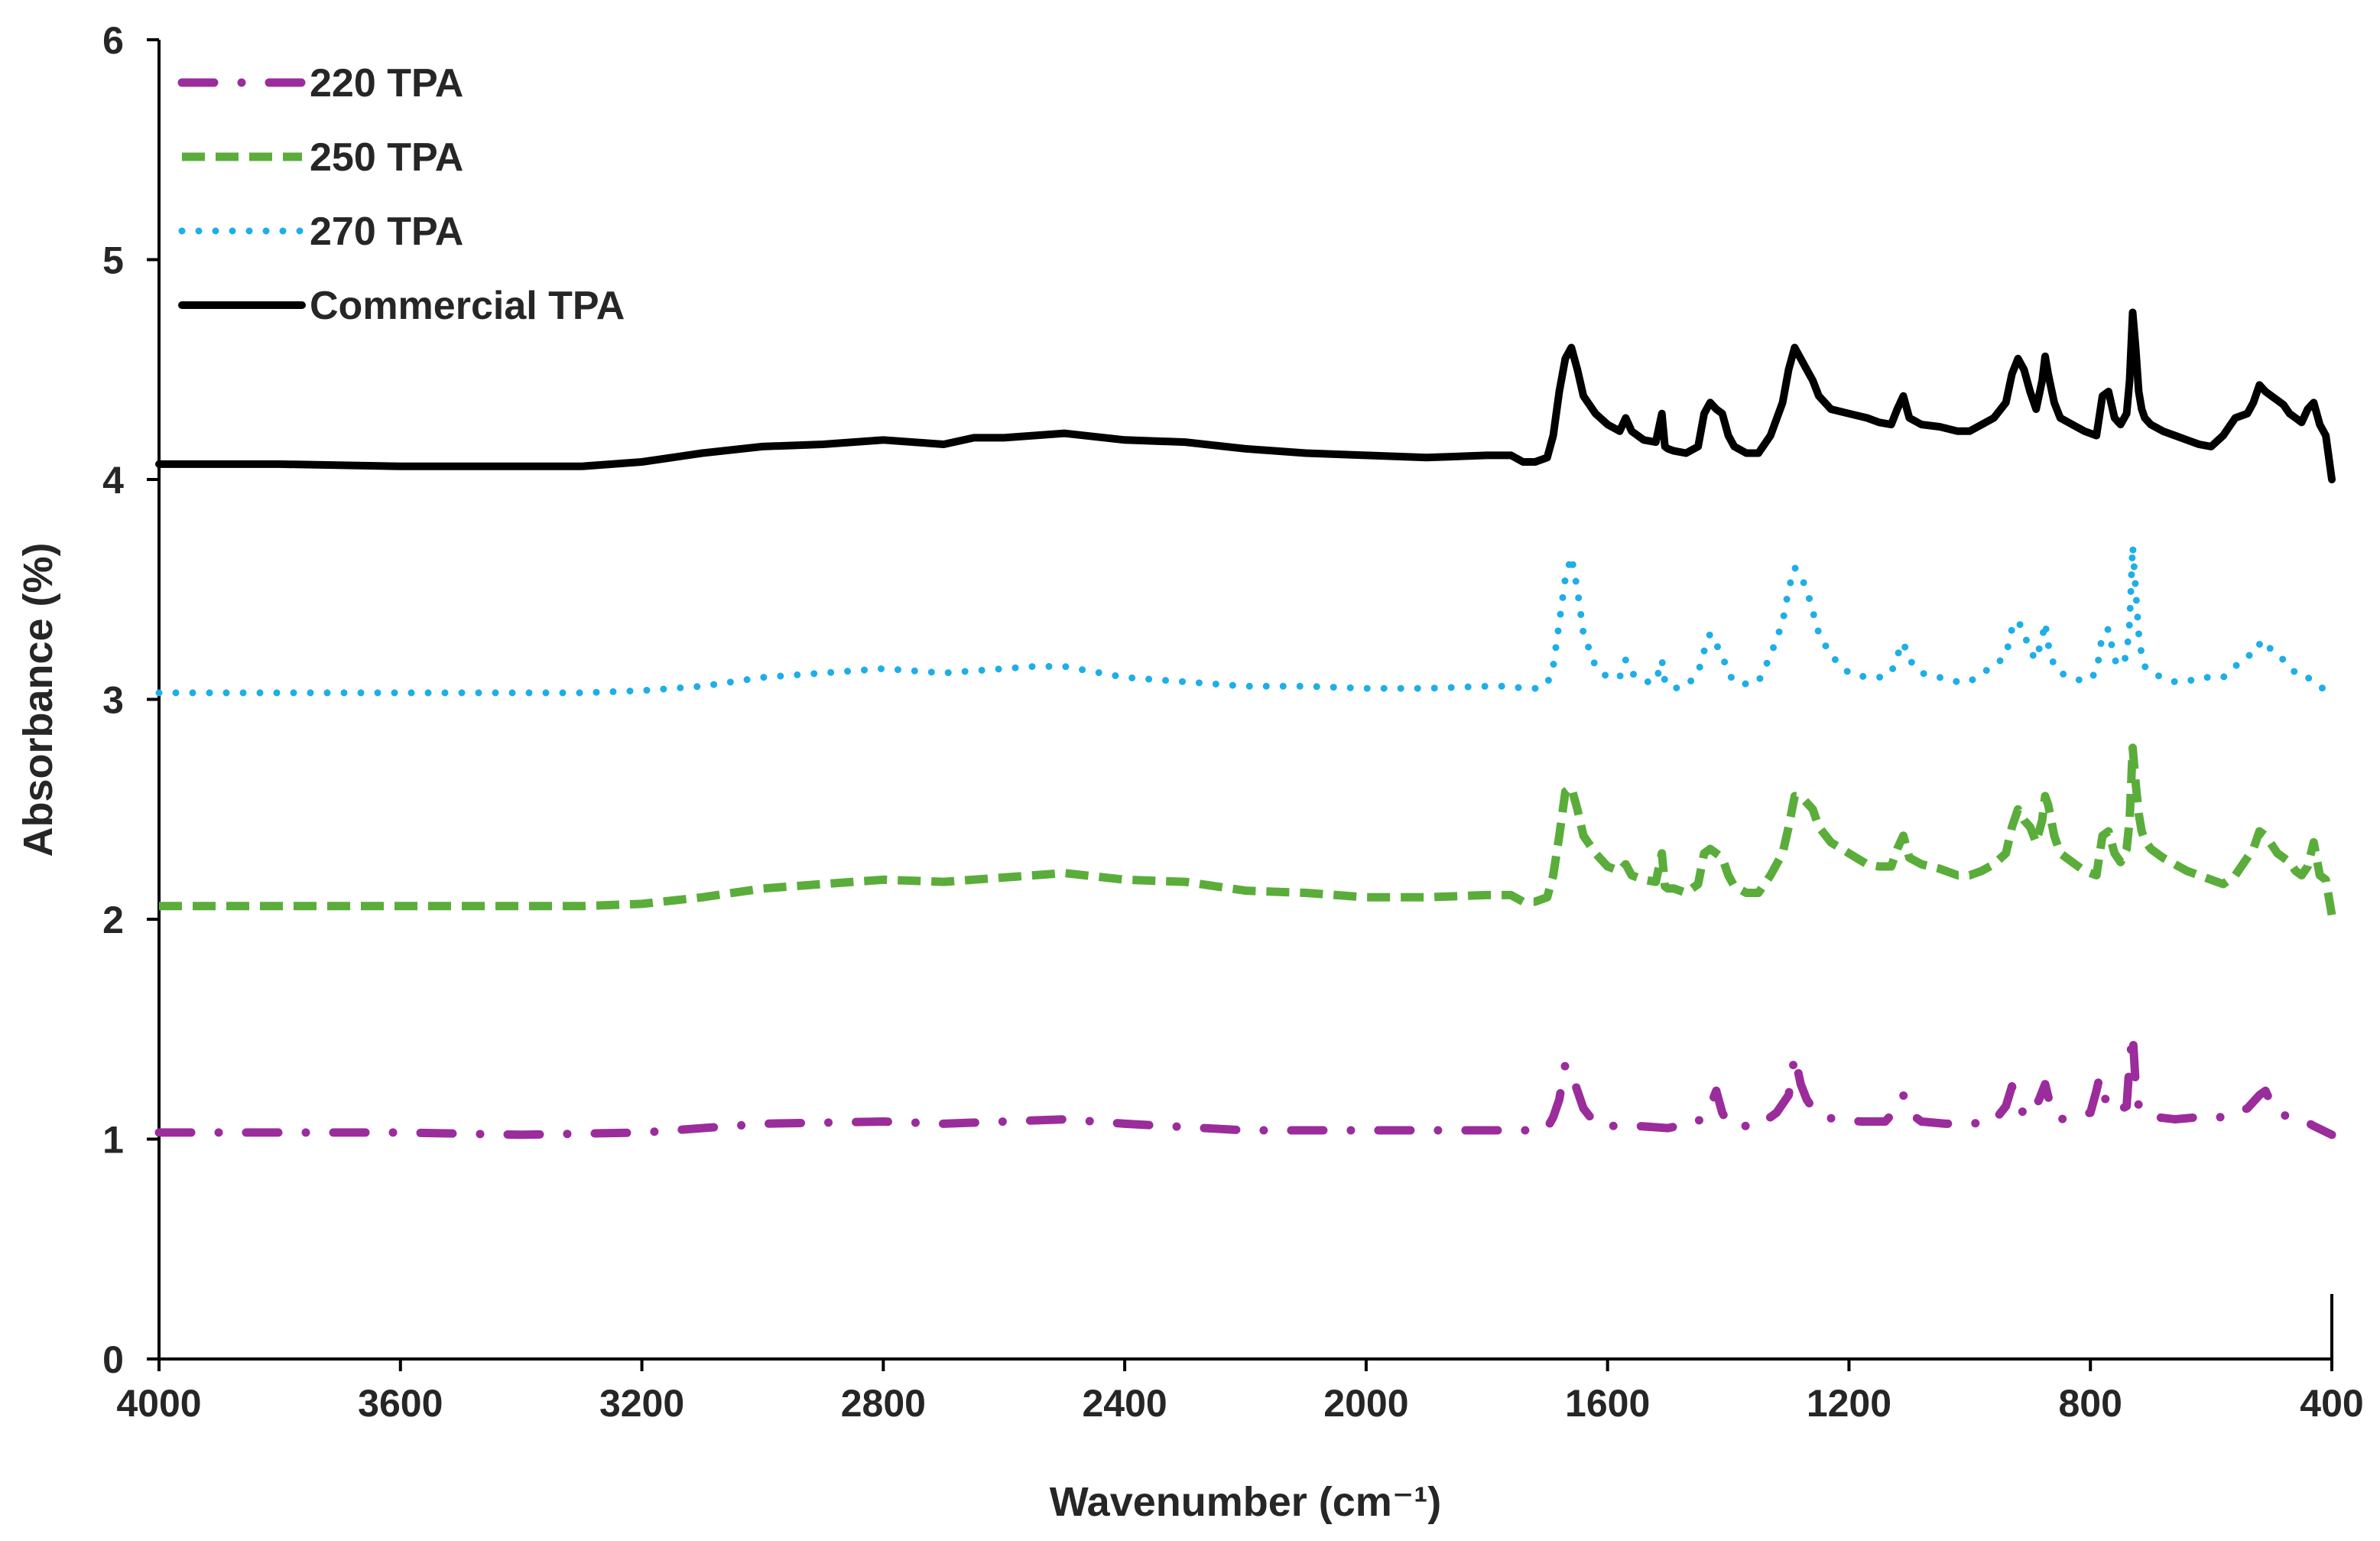 Image resolution: width=2380 pixels, height=1541 pixels. What do you see at coordinates (1607, 1403) in the screenshot?
I see `x-tick-label: 1600` at bounding box center [1607, 1403].